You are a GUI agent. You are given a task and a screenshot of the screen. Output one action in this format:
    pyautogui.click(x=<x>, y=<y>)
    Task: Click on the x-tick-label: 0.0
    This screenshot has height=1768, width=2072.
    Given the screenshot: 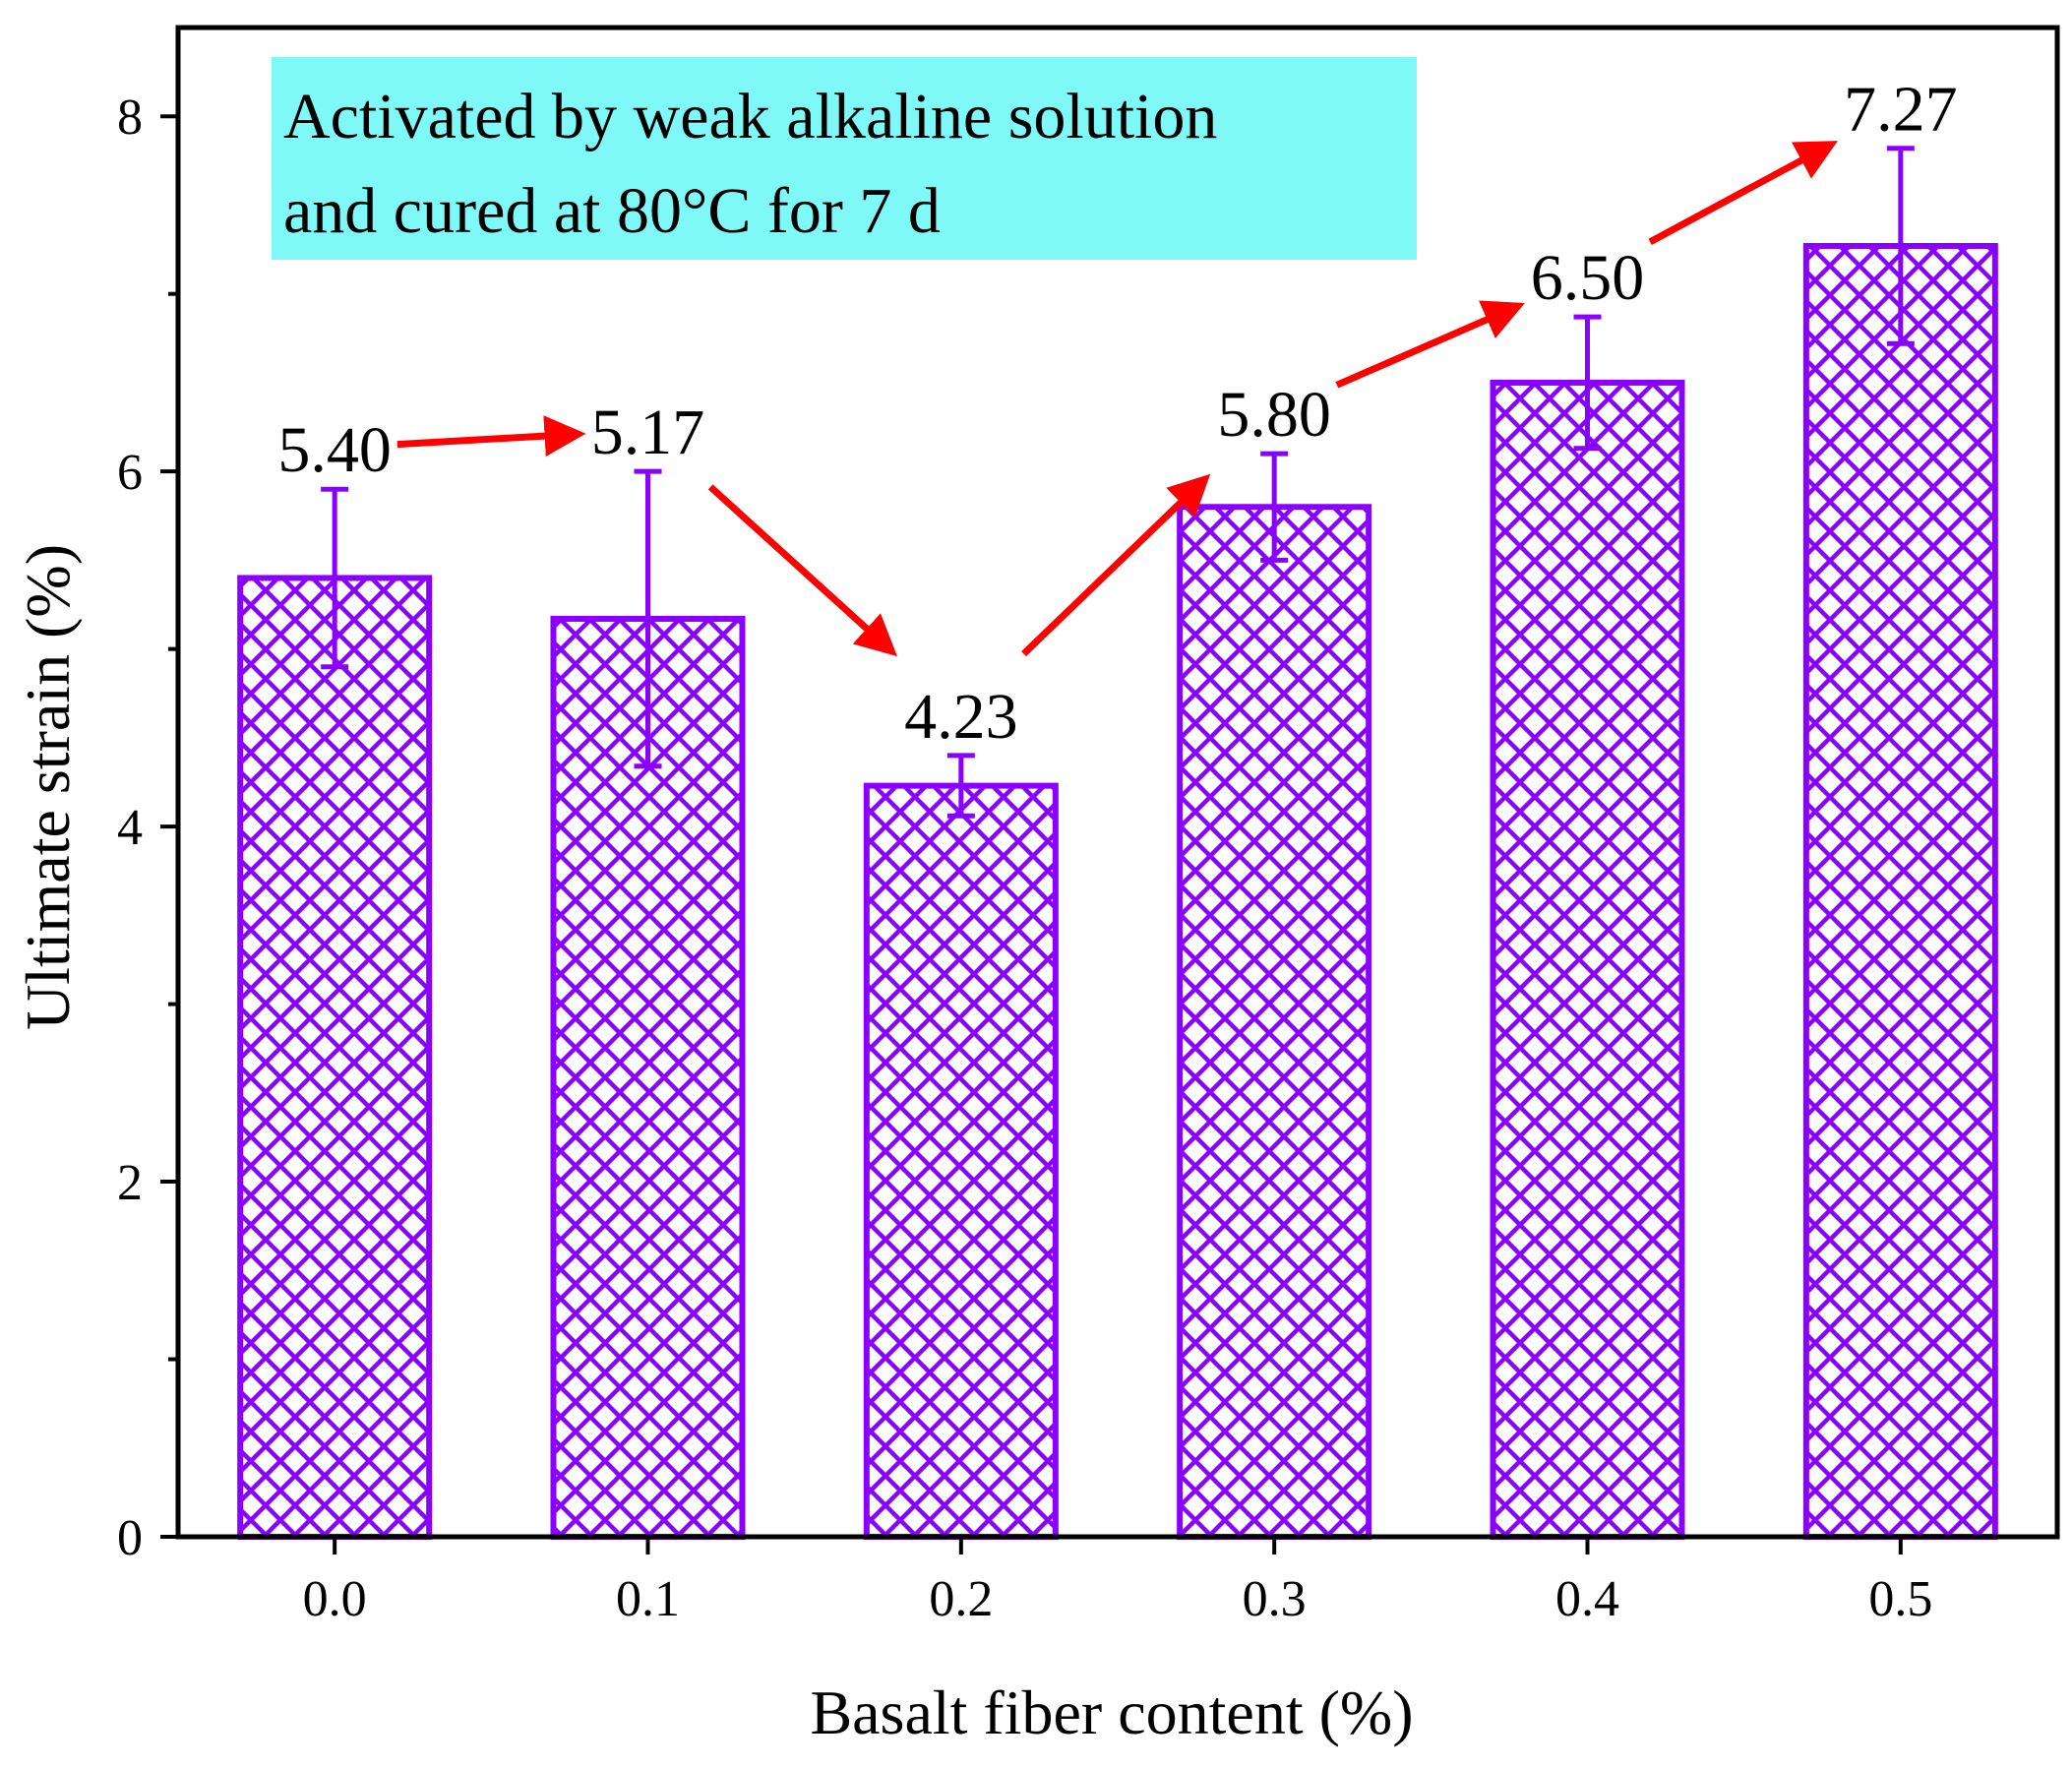 What is the action you would take?
    pyautogui.click(x=335, y=1599)
    